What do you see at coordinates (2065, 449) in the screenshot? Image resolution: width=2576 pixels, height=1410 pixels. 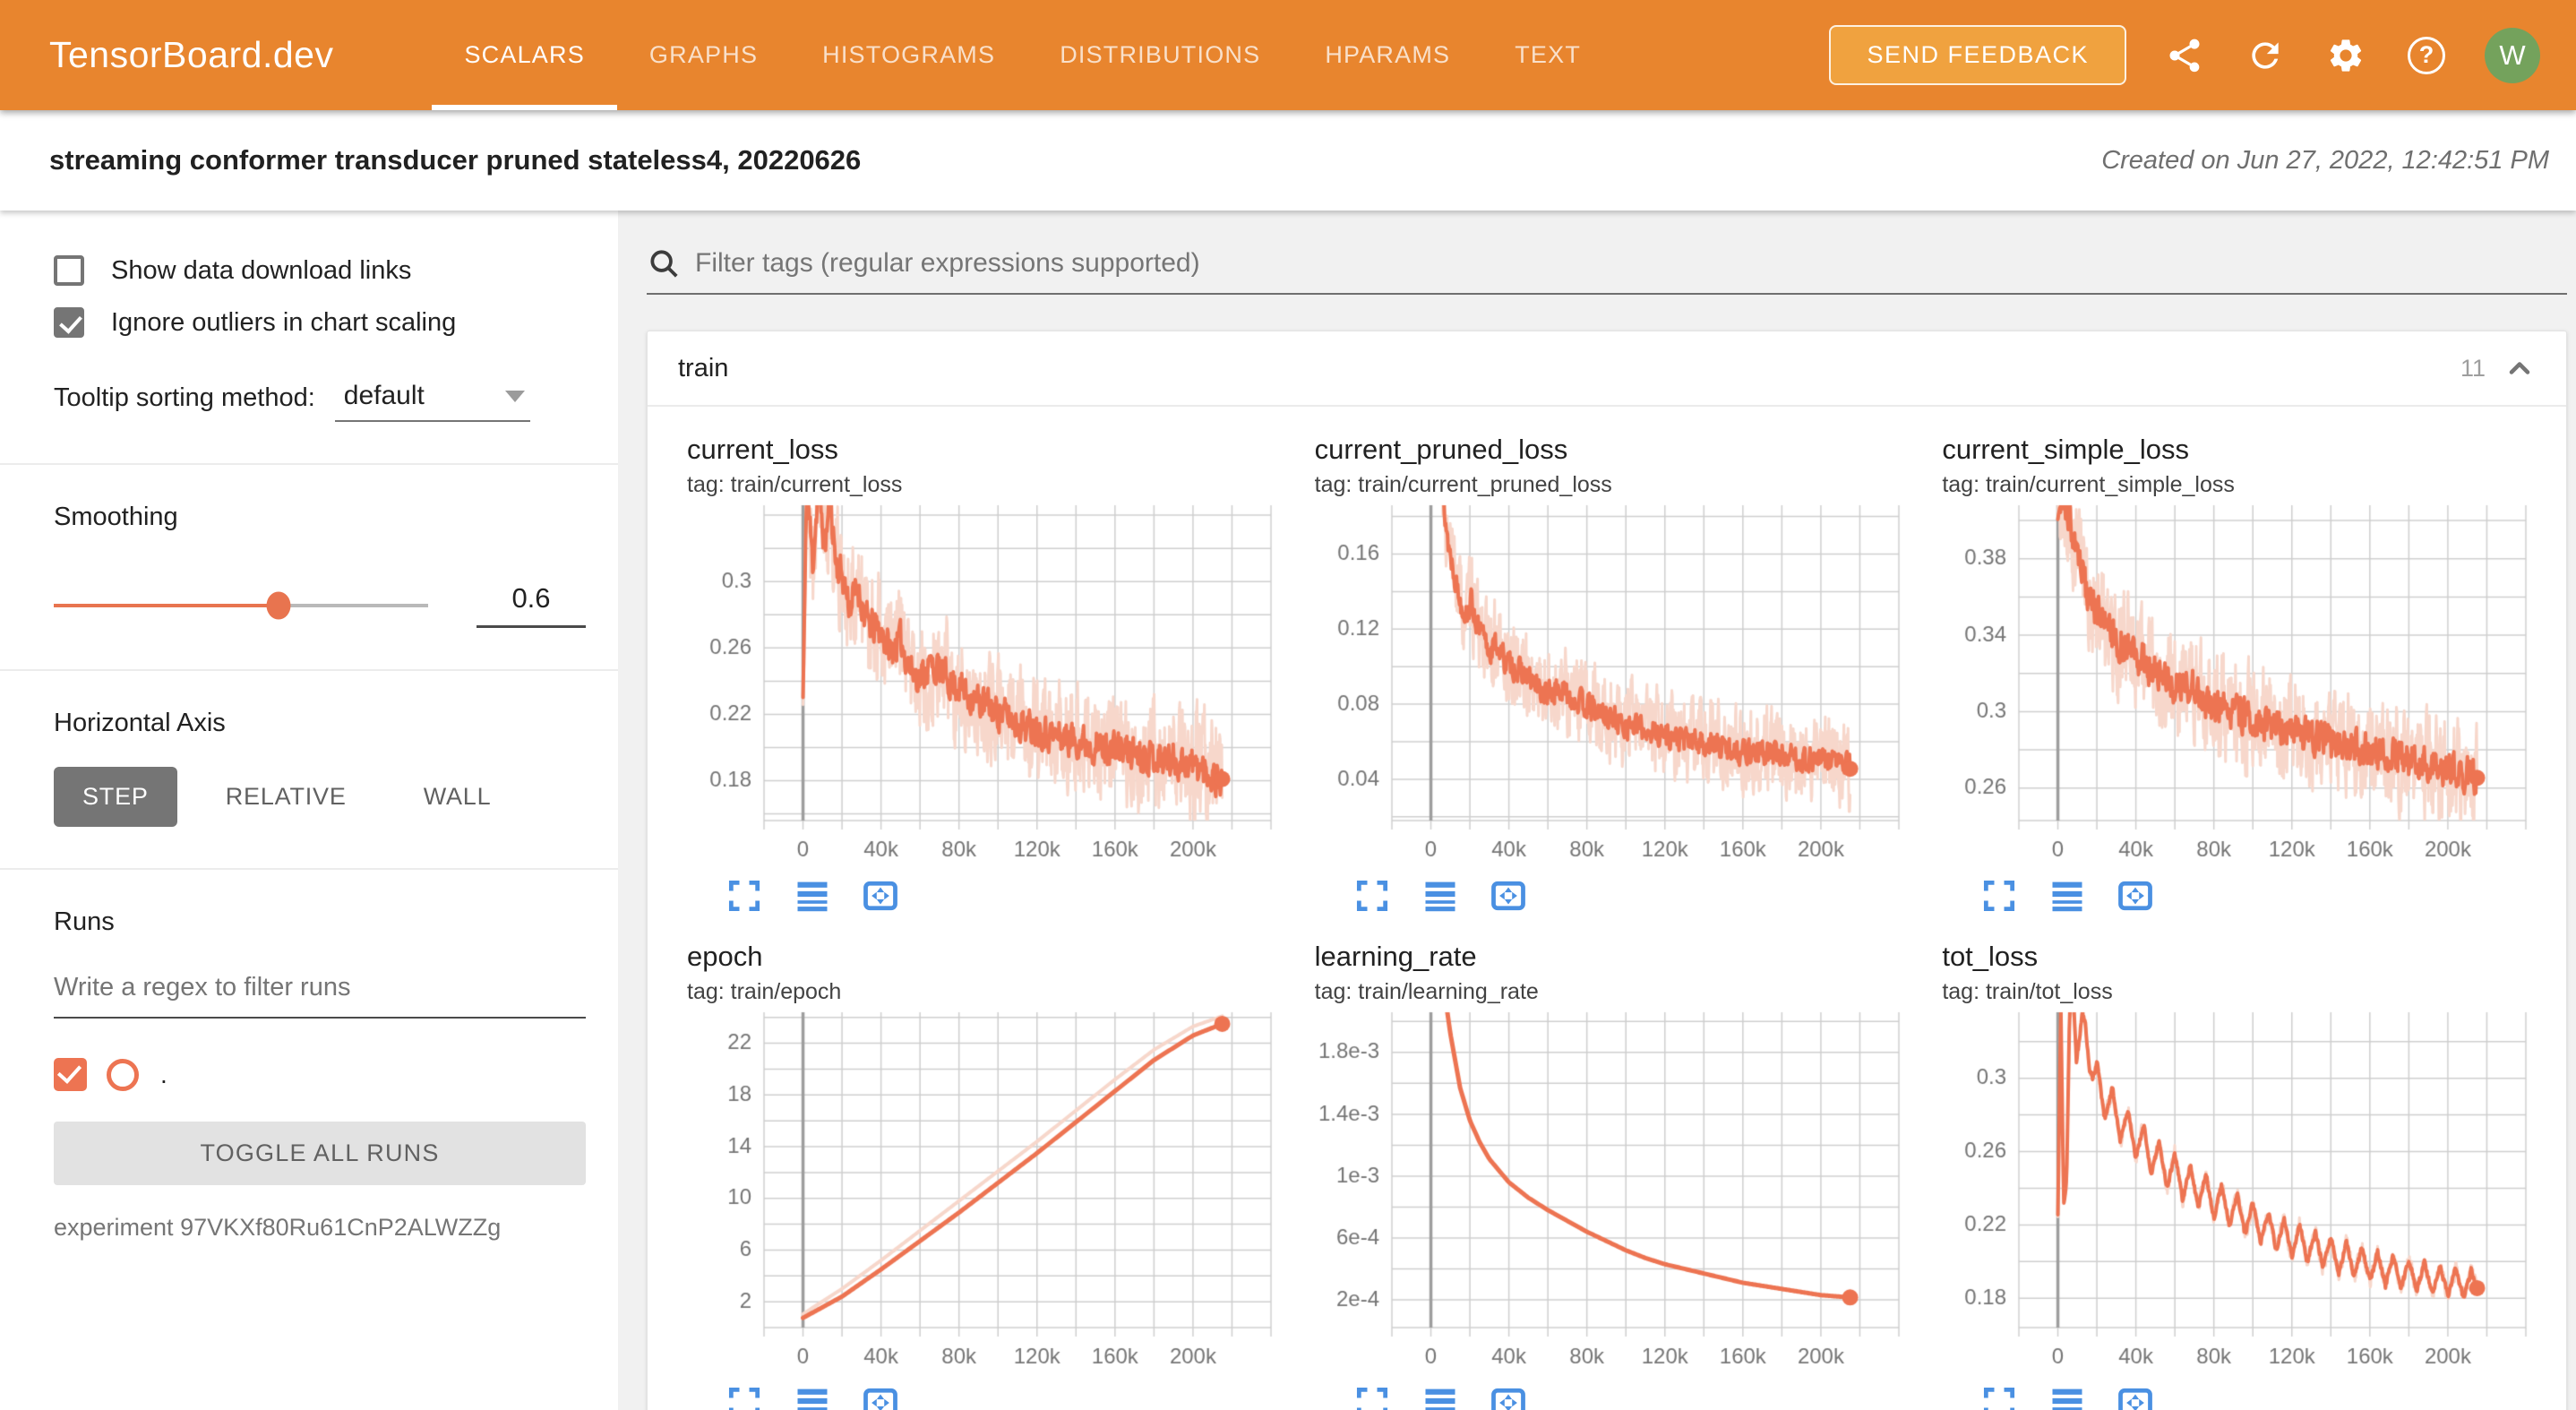 I see `chart-title: current_simple_loss` at bounding box center [2065, 449].